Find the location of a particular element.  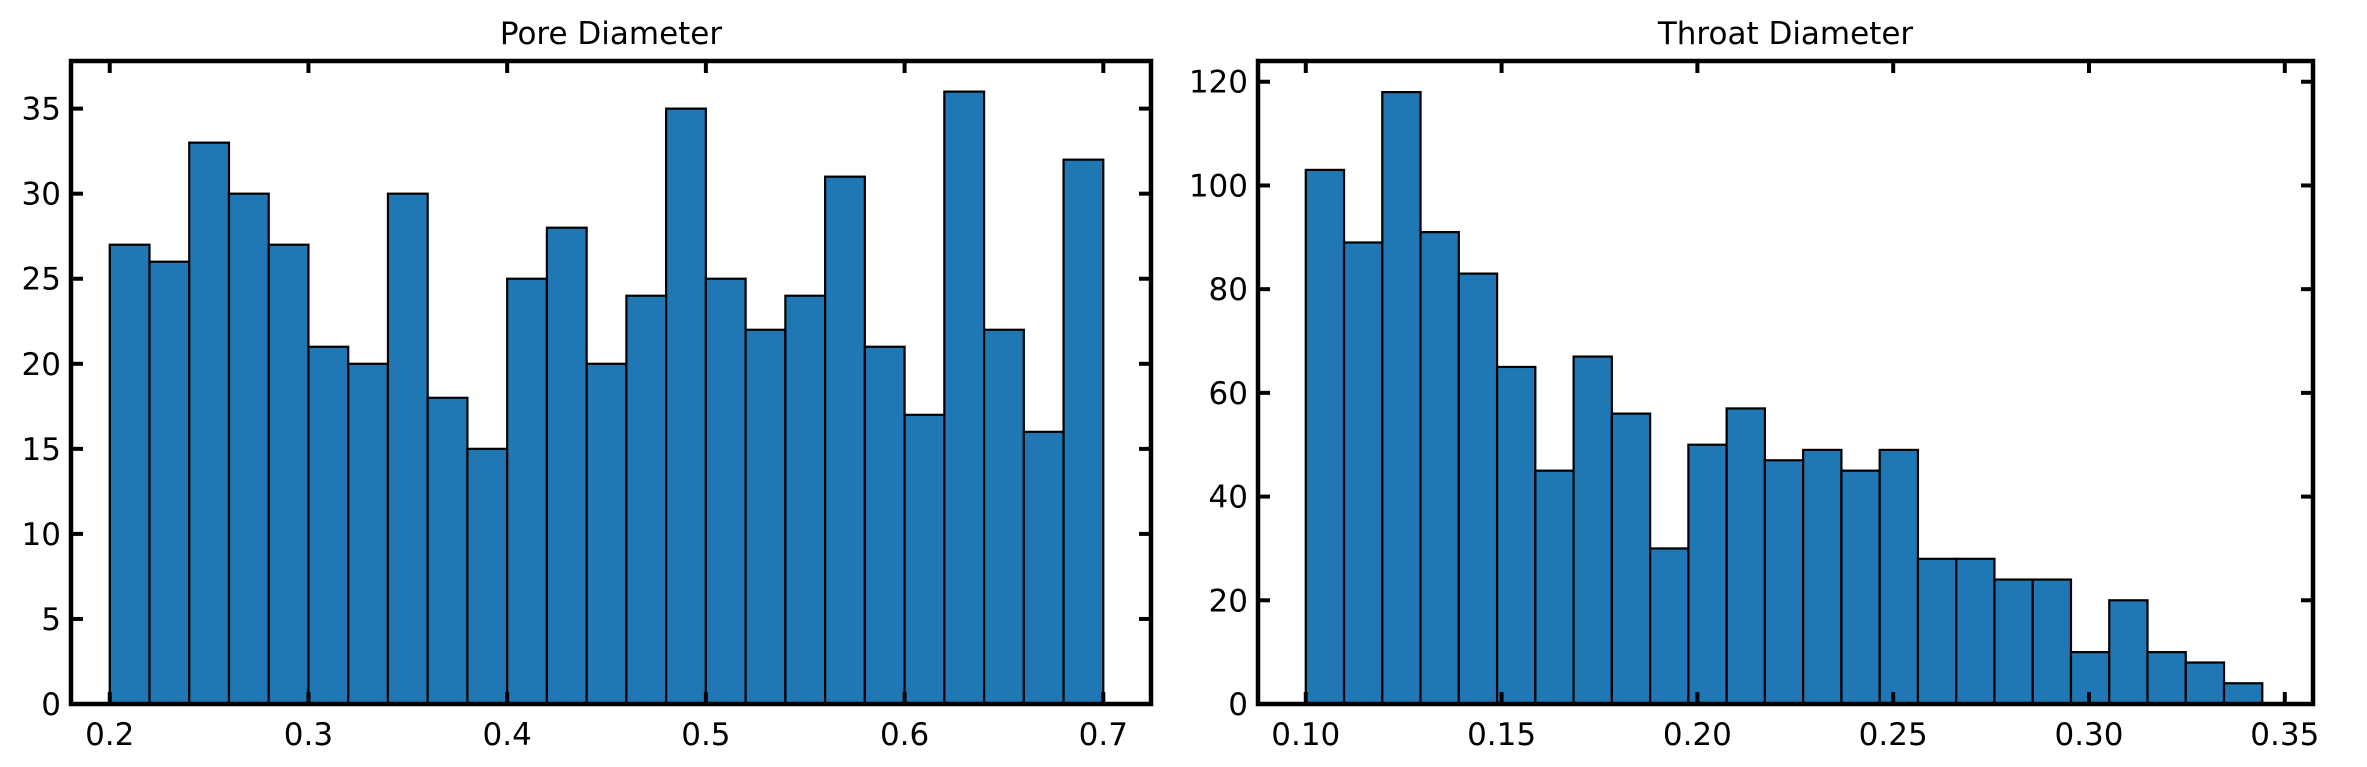

x-tick-label: 0.15 is located at coordinates (1501, 735).